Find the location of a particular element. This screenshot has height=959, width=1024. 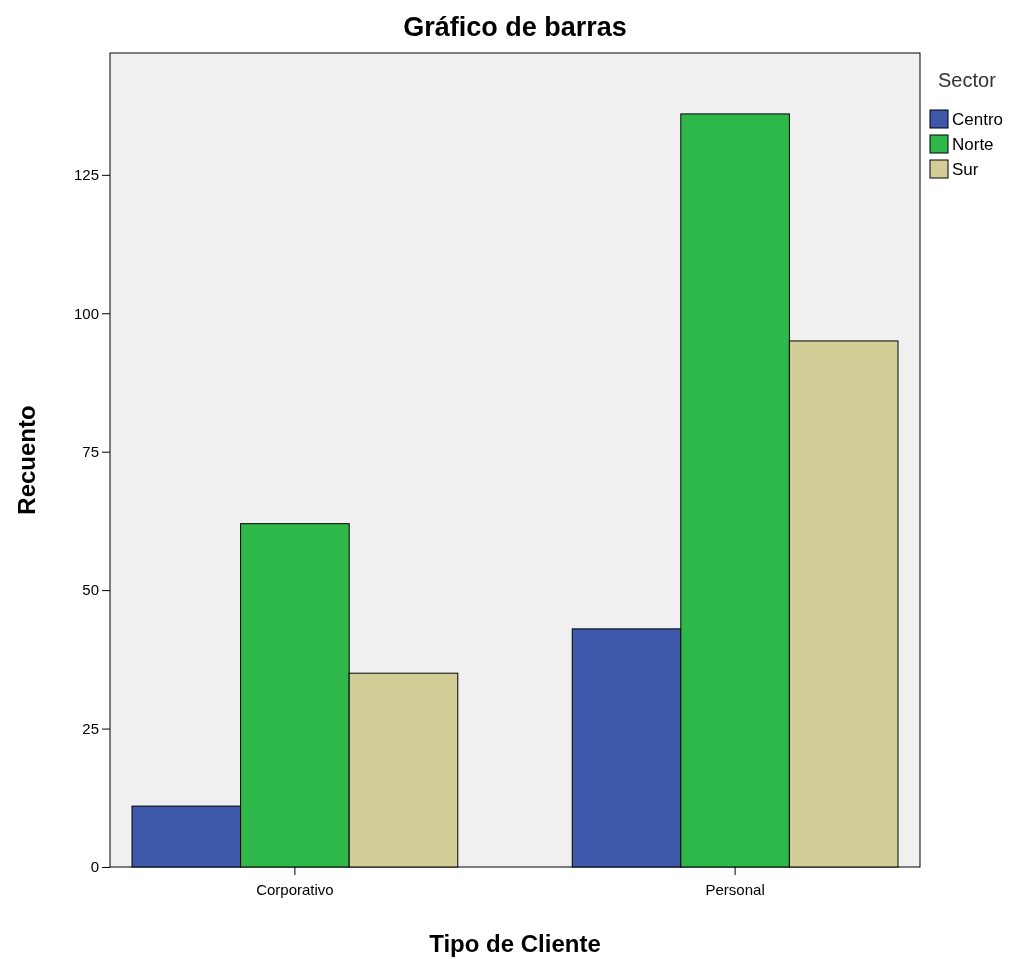

y-tick-label: 125 is located at coordinates (86, 175).